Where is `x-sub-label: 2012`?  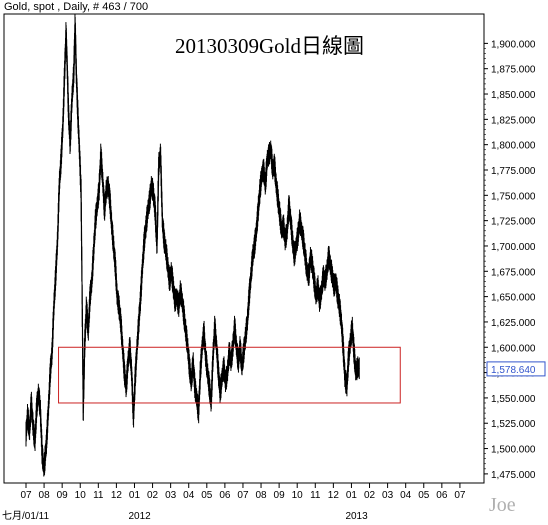 x-sub-label: 2012 is located at coordinates (139, 516).